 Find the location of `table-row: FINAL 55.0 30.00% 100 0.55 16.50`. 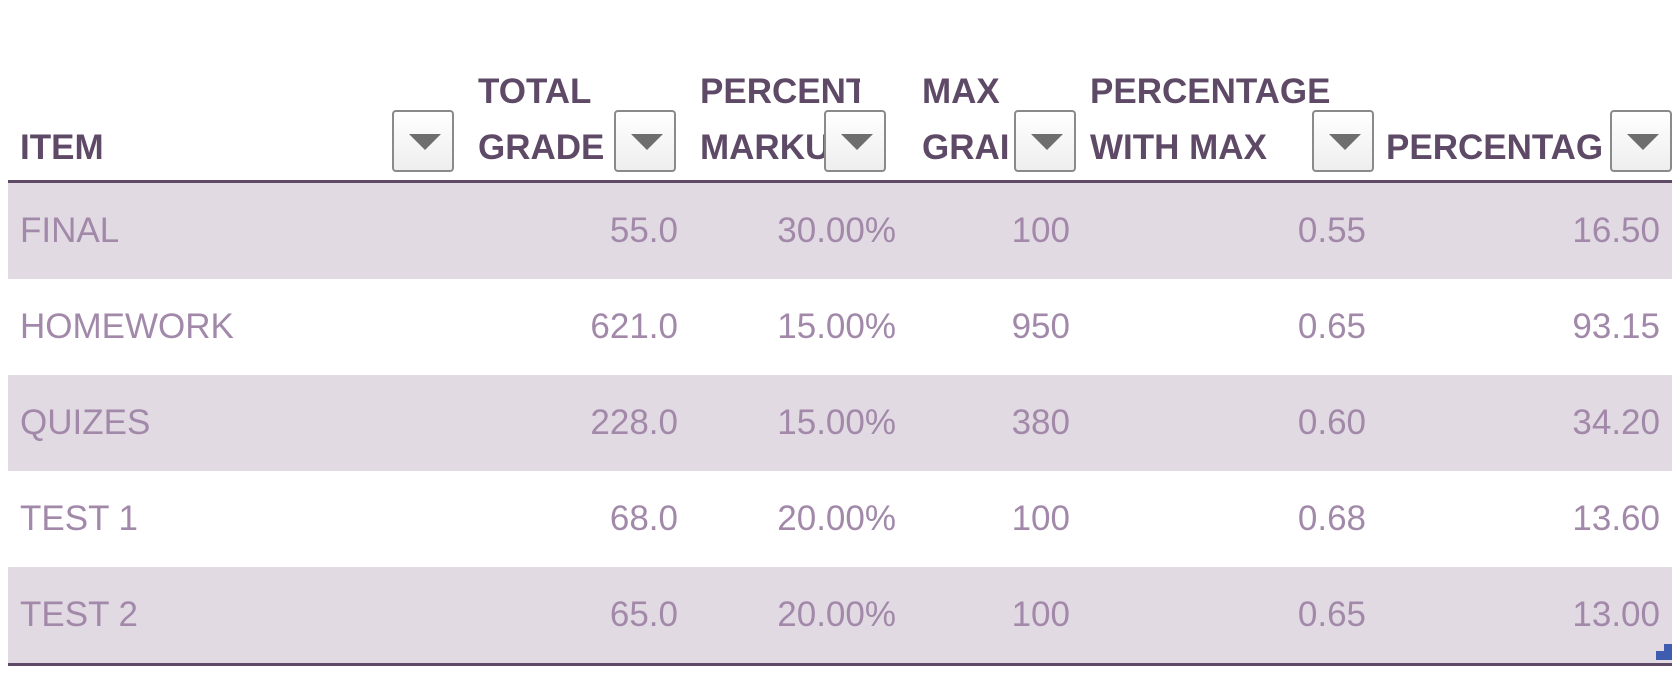

table-row: FINAL 55.0 30.00% 100 0.55 16.50 is located at coordinates (840, 231).